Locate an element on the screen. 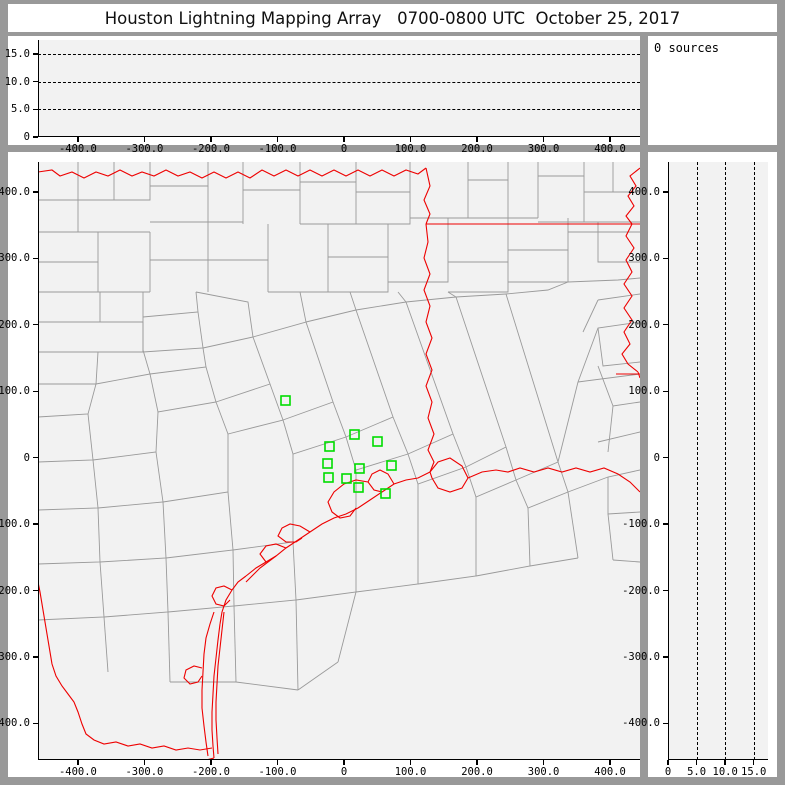 The height and width of the screenshot is (785, 785). right-y-tick-label: 200.0 is located at coordinates (644, 324).